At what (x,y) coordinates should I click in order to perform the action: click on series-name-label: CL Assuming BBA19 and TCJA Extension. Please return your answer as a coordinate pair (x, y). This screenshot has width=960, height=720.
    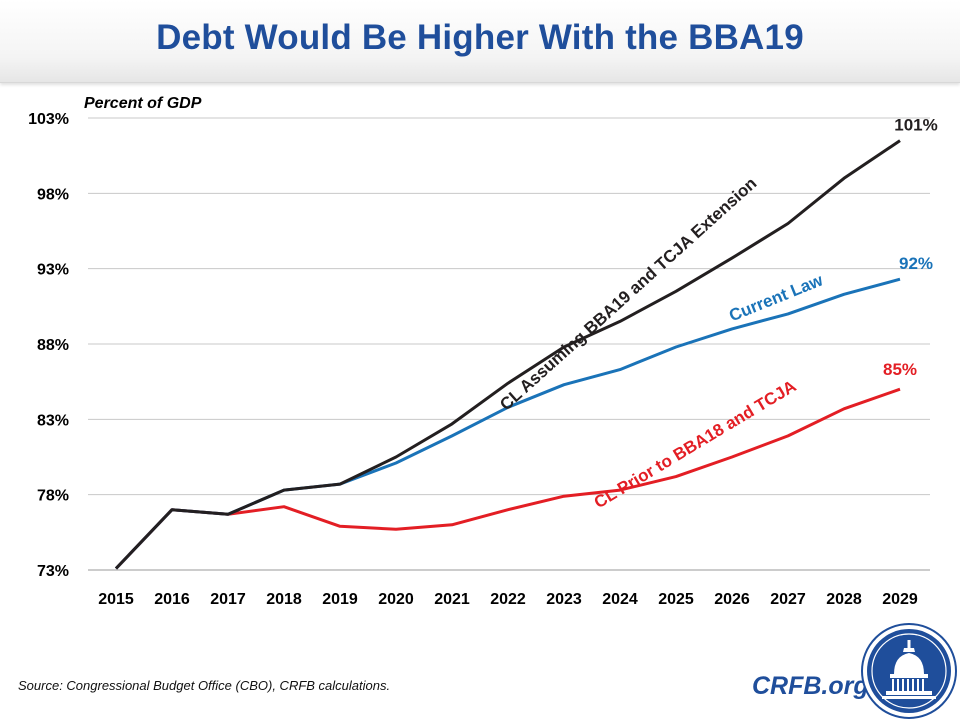
    Looking at the image, I should click on (628, 294).